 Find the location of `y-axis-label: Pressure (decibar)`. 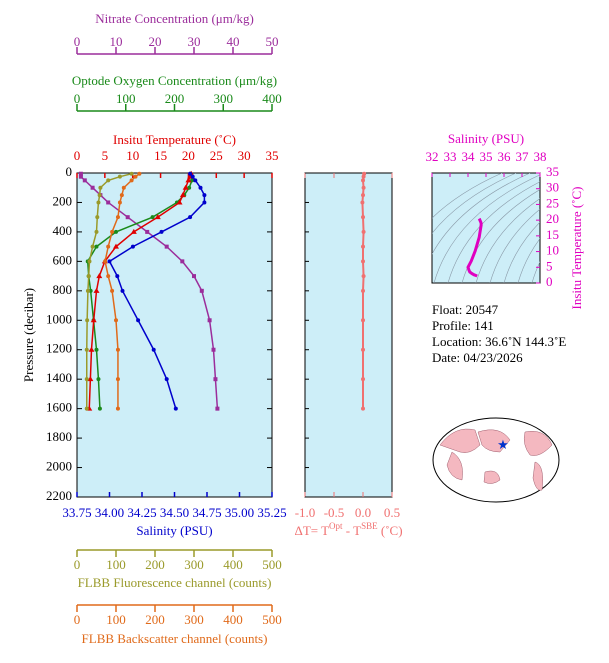

y-axis-label: Pressure (decibar) is located at coordinates (28, 335).